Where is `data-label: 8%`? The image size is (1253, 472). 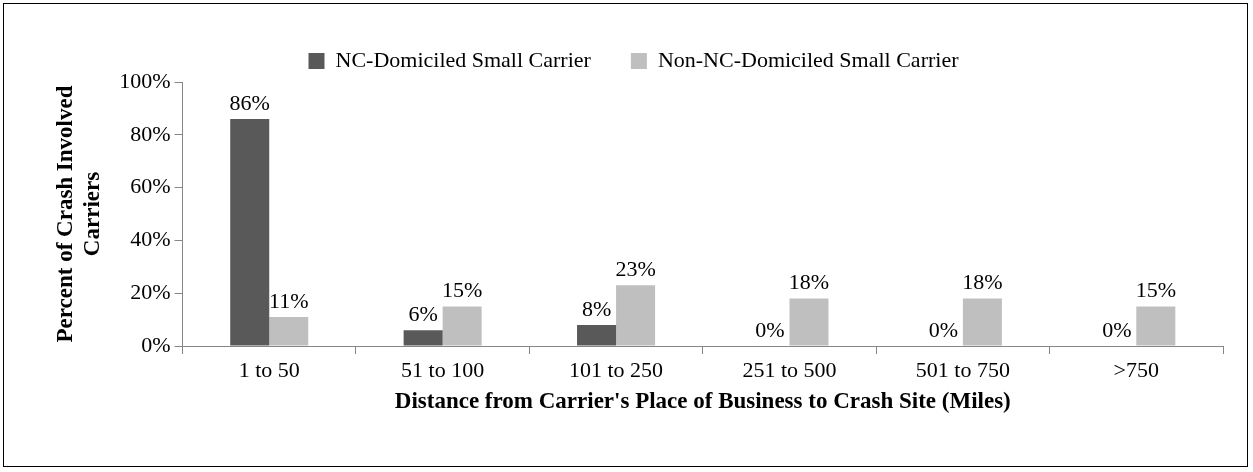 data-label: 8% is located at coordinates (596, 308).